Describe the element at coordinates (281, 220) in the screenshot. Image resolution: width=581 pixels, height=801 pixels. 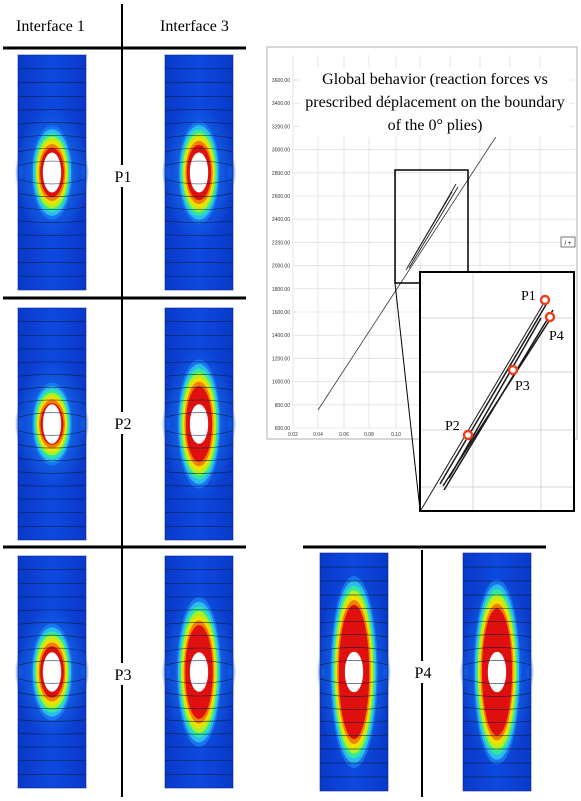
I see `y-tick-label: 2400.00` at that location.